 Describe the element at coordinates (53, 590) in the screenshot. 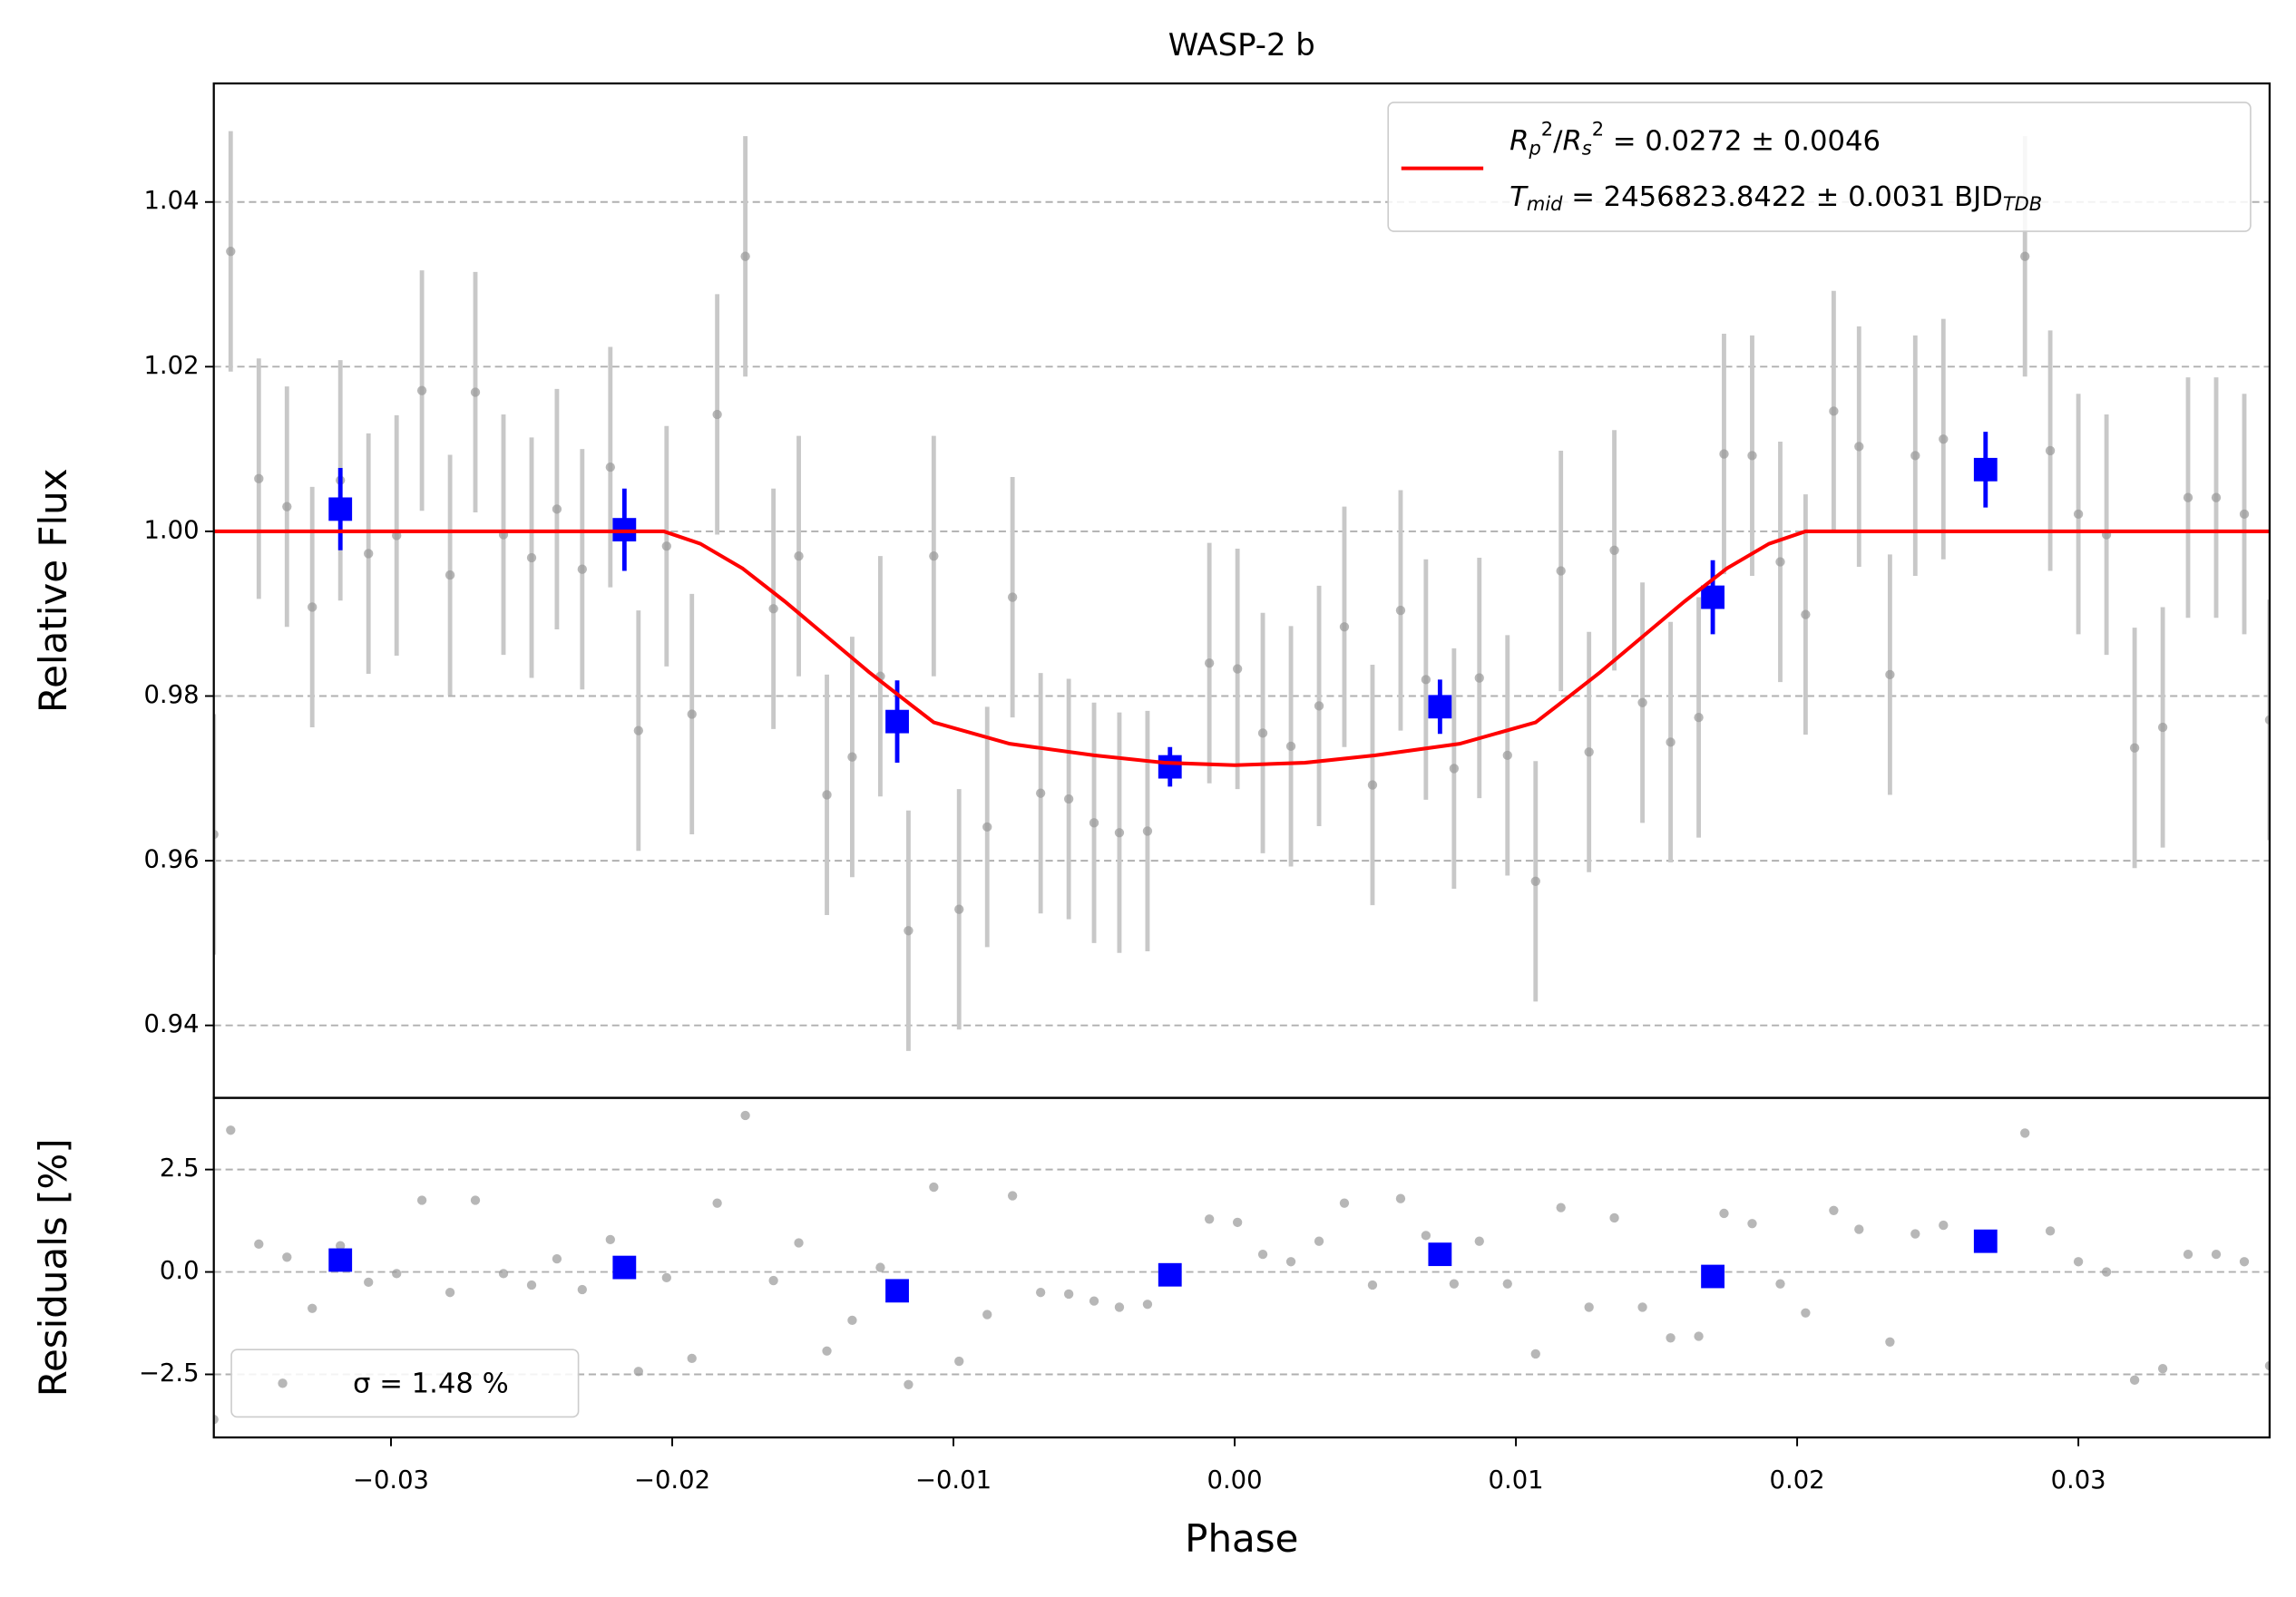

I see `y-axis-label: Relative Flux` at that location.